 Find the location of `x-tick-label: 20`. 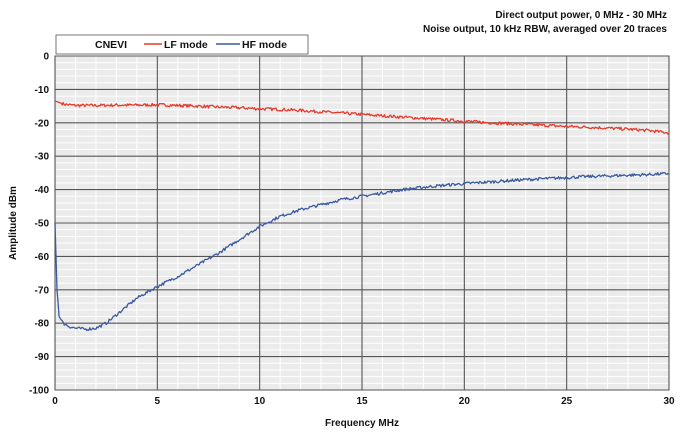

x-tick-label: 20 is located at coordinates (465, 401).